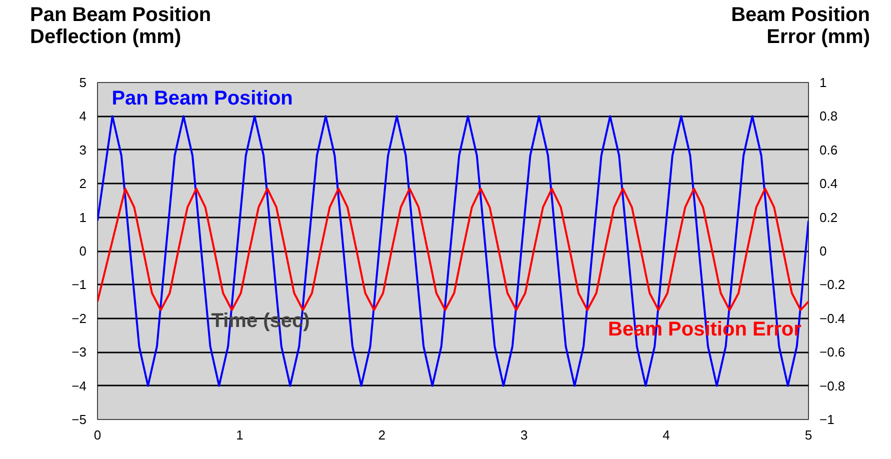 The width and height of the screenshot is (891, 459). I want to click on x-tick-label: 2, so click(382, 435).